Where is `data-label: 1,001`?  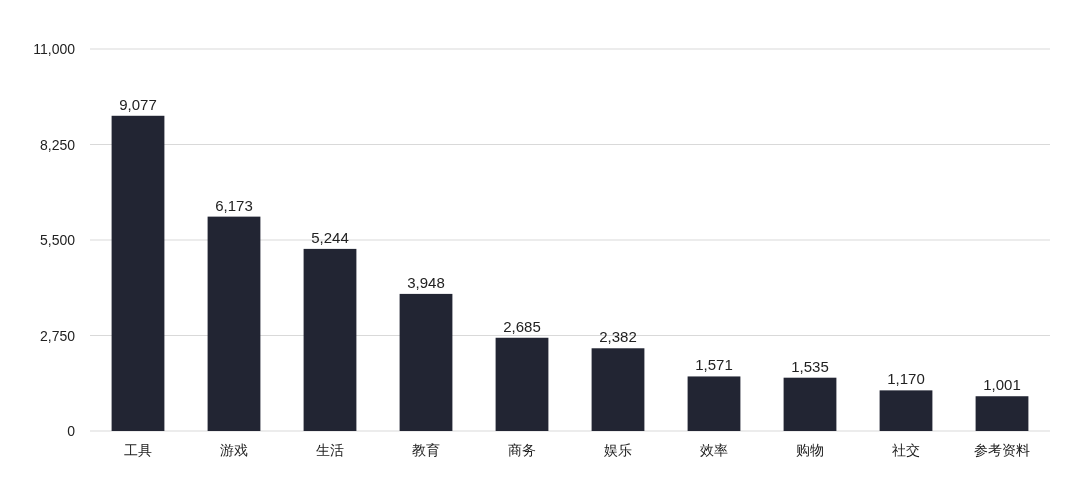
data-label: 1,001 is located at coordinates (1002, 385).